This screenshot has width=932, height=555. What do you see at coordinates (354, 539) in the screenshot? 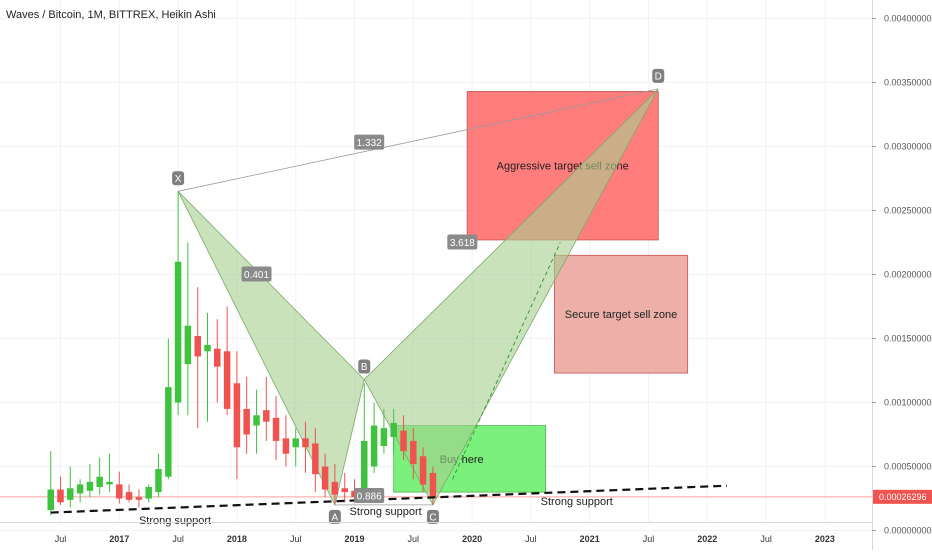
I see `time-tick-label: 2019` at bounding box center [354, 539].